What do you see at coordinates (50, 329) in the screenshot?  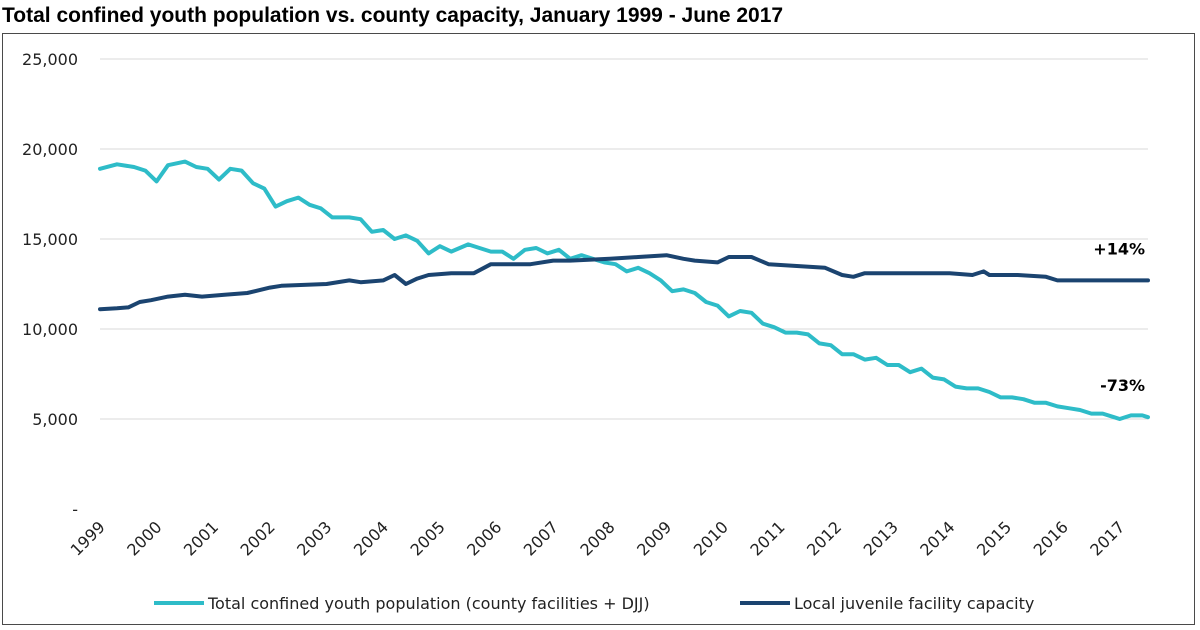 I see `y-tick-label-10000: 10,000` at bounding box center [50, 329].